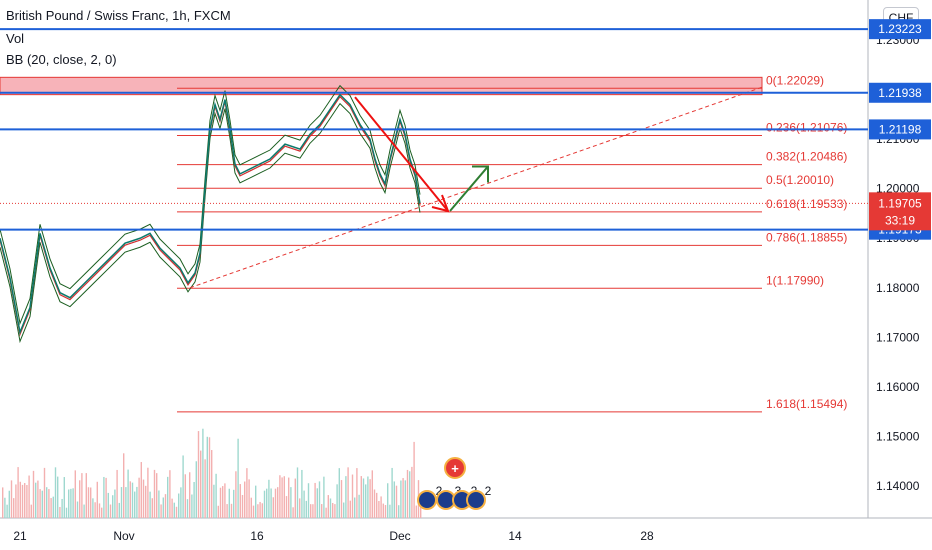 This screenshot has width=932, height=550. What do you see at coordinates (381, 86) in the screenshot?
I see `resistance-zone` at bounding box center [381, 86].